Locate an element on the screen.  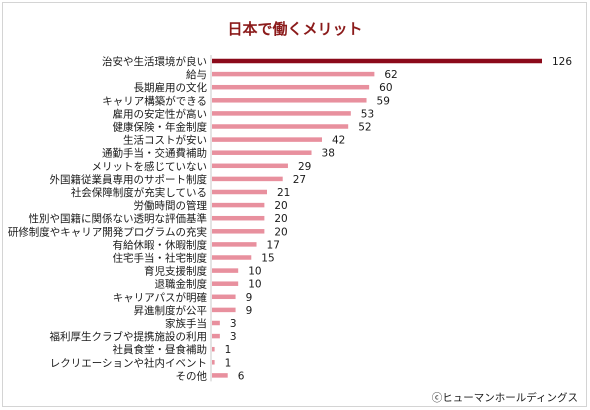
data-label: 52 is located at coordinates (364, 128).